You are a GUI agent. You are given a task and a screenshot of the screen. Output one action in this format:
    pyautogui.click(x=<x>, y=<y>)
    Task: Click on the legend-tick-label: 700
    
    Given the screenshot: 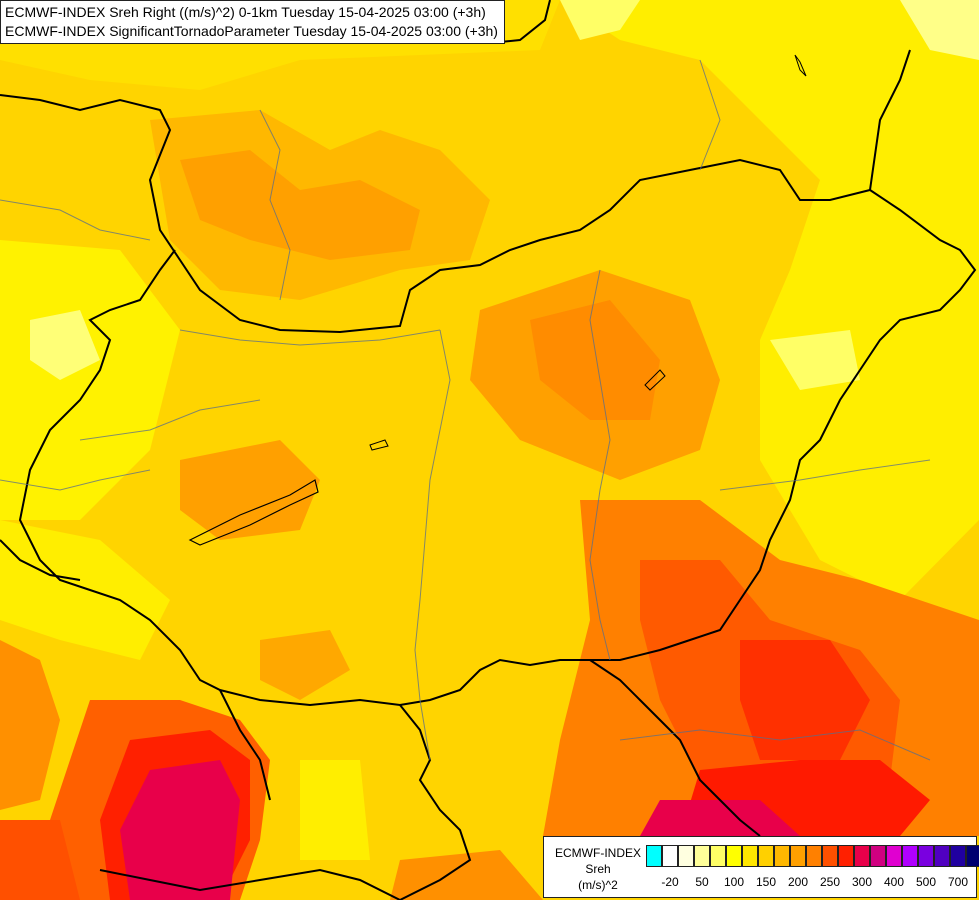 What is the action you would take?
    pyautogui.click(x=958, y=882)
    